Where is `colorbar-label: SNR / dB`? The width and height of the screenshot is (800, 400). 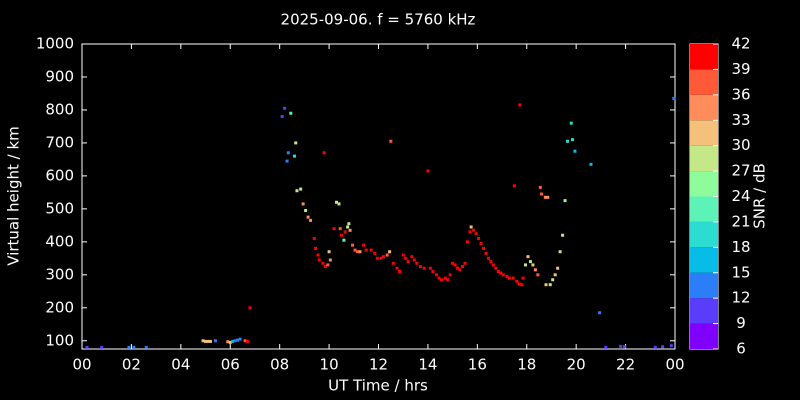
colorbar-label: SNR / dB is located at coordinates (760, 196).